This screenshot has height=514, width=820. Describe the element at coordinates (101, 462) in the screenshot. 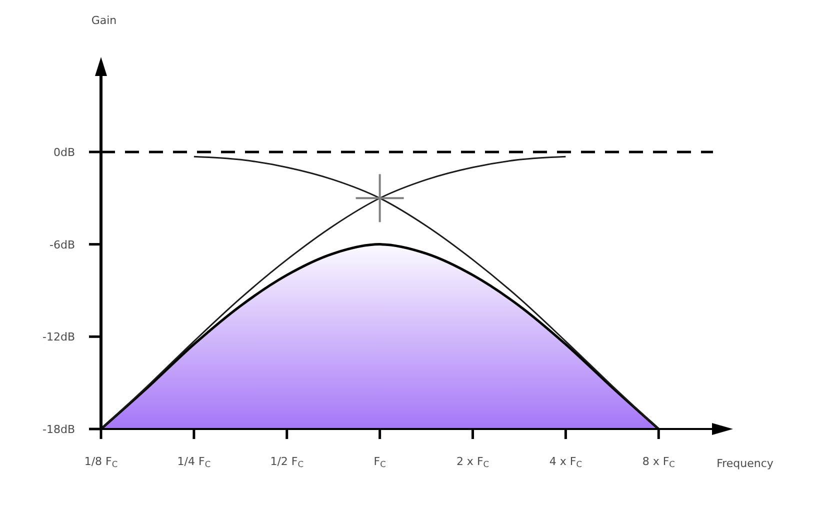

I see `x-tick-label: 1/8 F$_{C}$` at that location.